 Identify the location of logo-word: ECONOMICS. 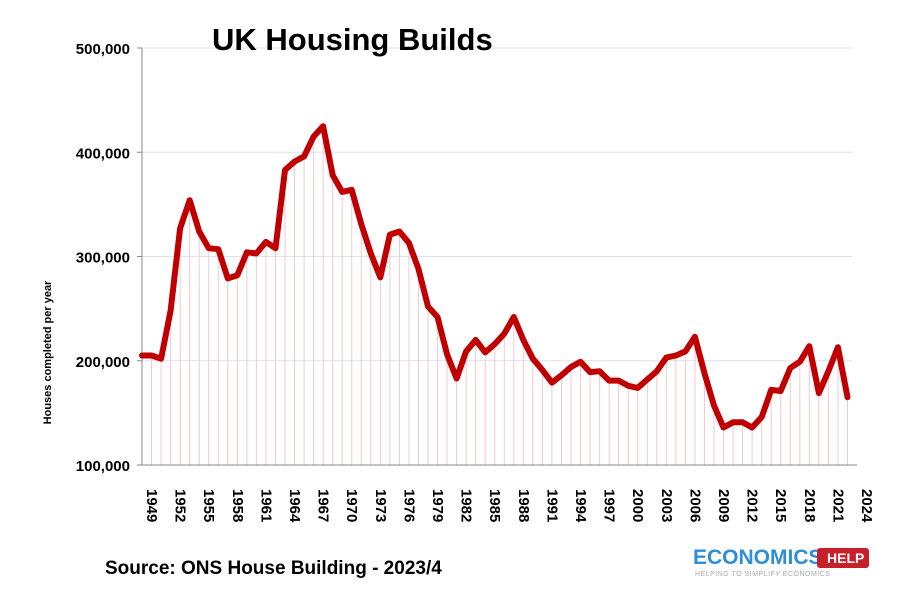
(758, 557).